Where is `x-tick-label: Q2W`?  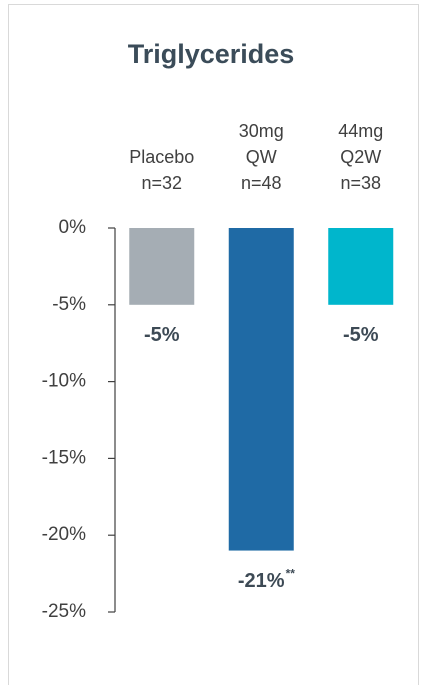
x-tick-label: Q2W is located at coordinates (360, 157).